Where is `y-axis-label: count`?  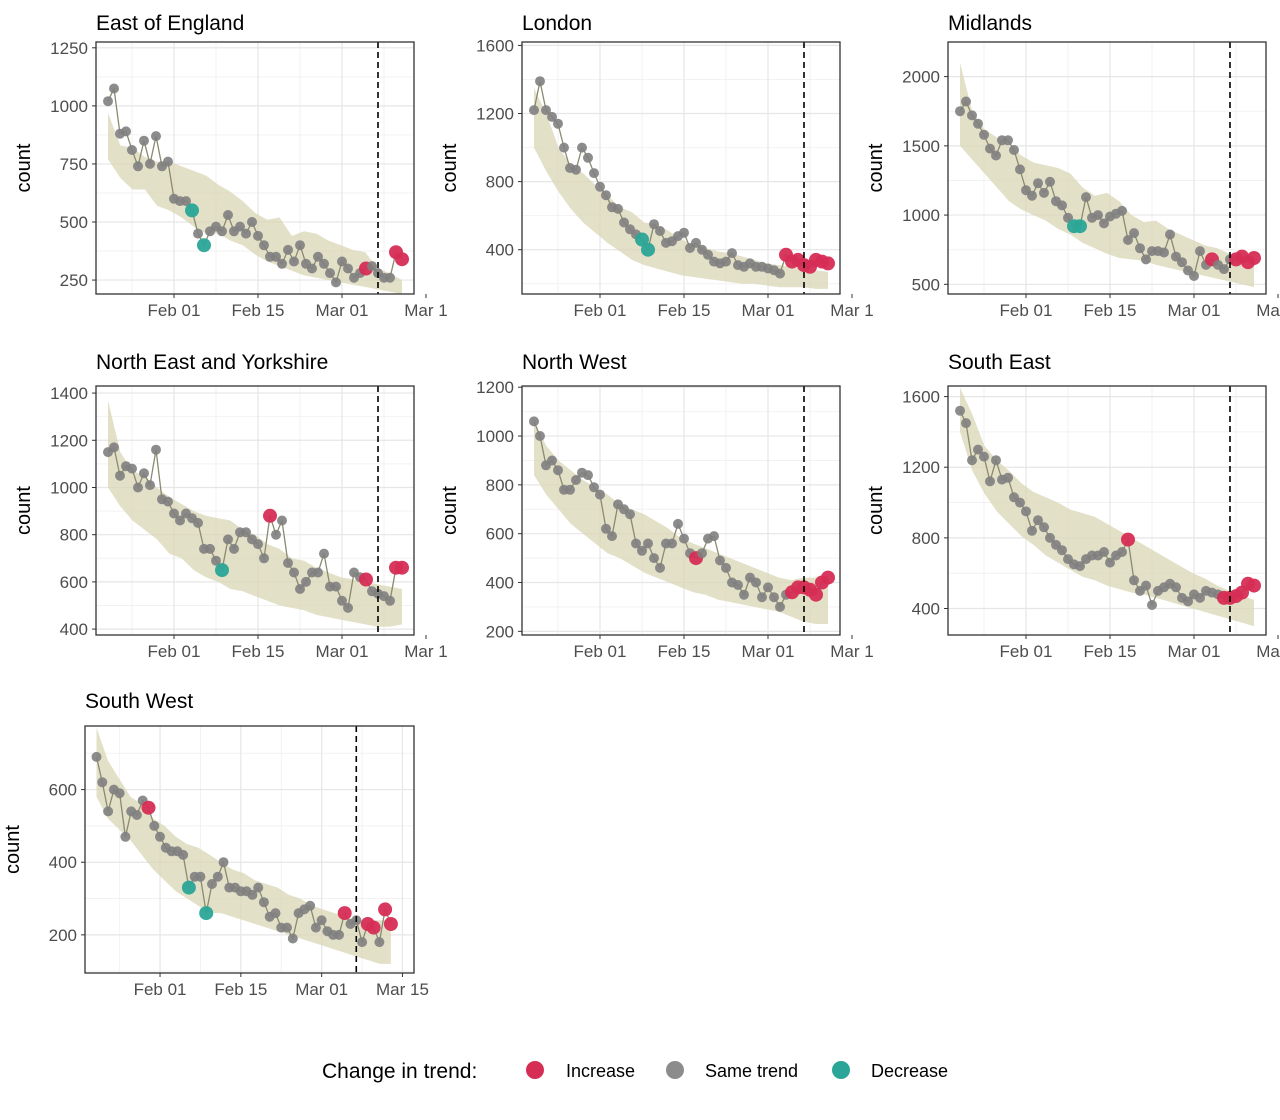 y-axis-label: count is located at coordinates (876, 167).